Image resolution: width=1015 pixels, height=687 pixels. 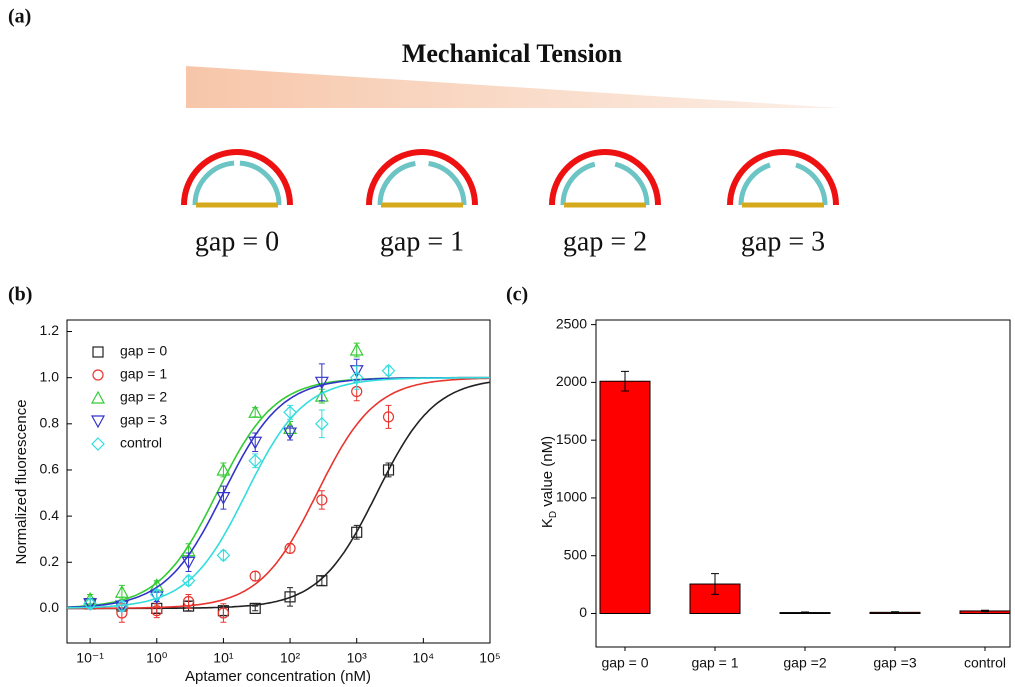 What do you see at coordinates (605, 241) in the screenshot?
I see `gap-label: gap = 2` at bounding box center [605, 241].